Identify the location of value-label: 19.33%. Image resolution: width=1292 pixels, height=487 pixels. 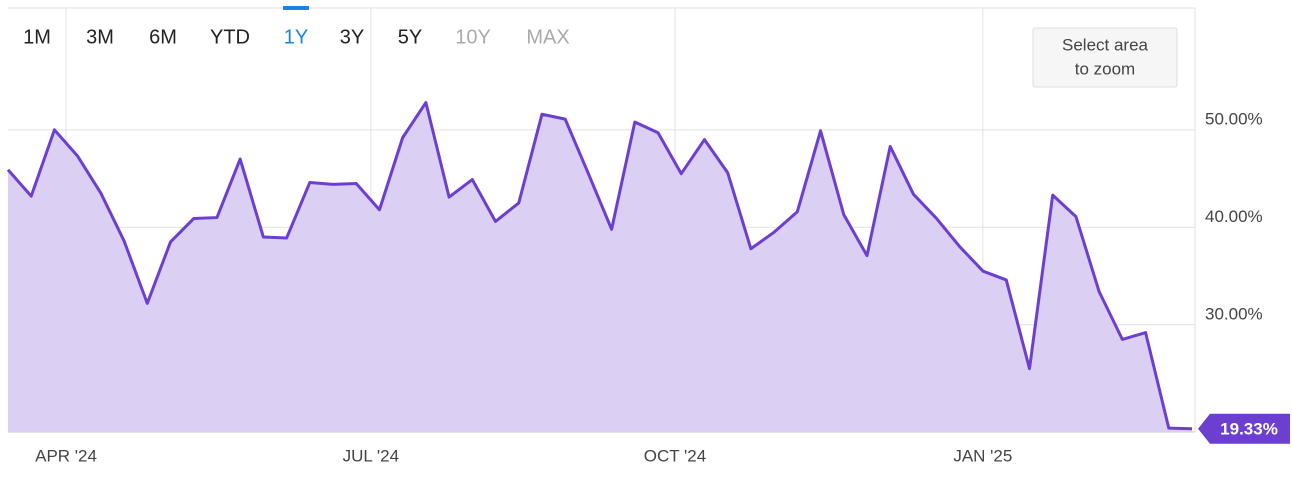
(1249, 428).